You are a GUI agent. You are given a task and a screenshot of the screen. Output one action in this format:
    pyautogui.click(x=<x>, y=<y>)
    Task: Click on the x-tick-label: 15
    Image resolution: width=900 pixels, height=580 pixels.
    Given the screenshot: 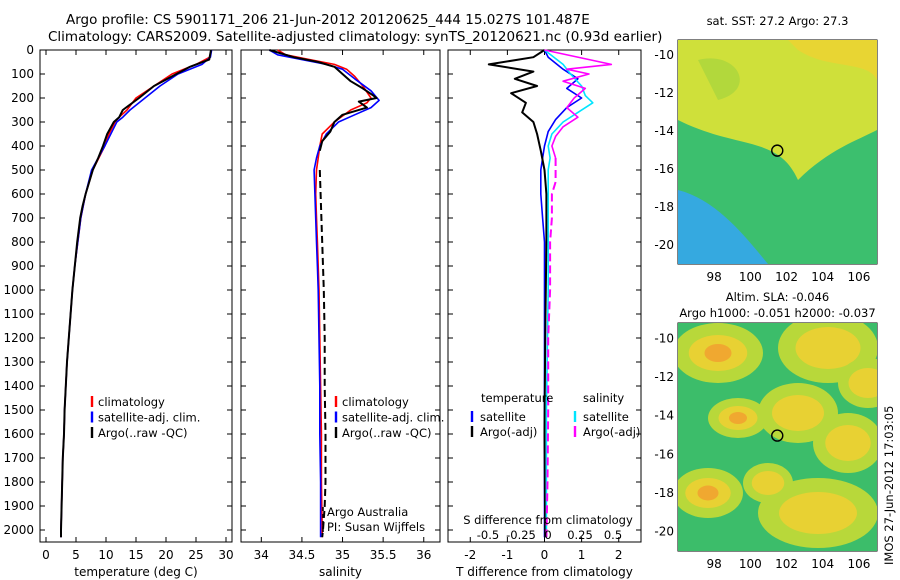 What is the action you would take?
    pyautogui.click(x=135, y=555)
    